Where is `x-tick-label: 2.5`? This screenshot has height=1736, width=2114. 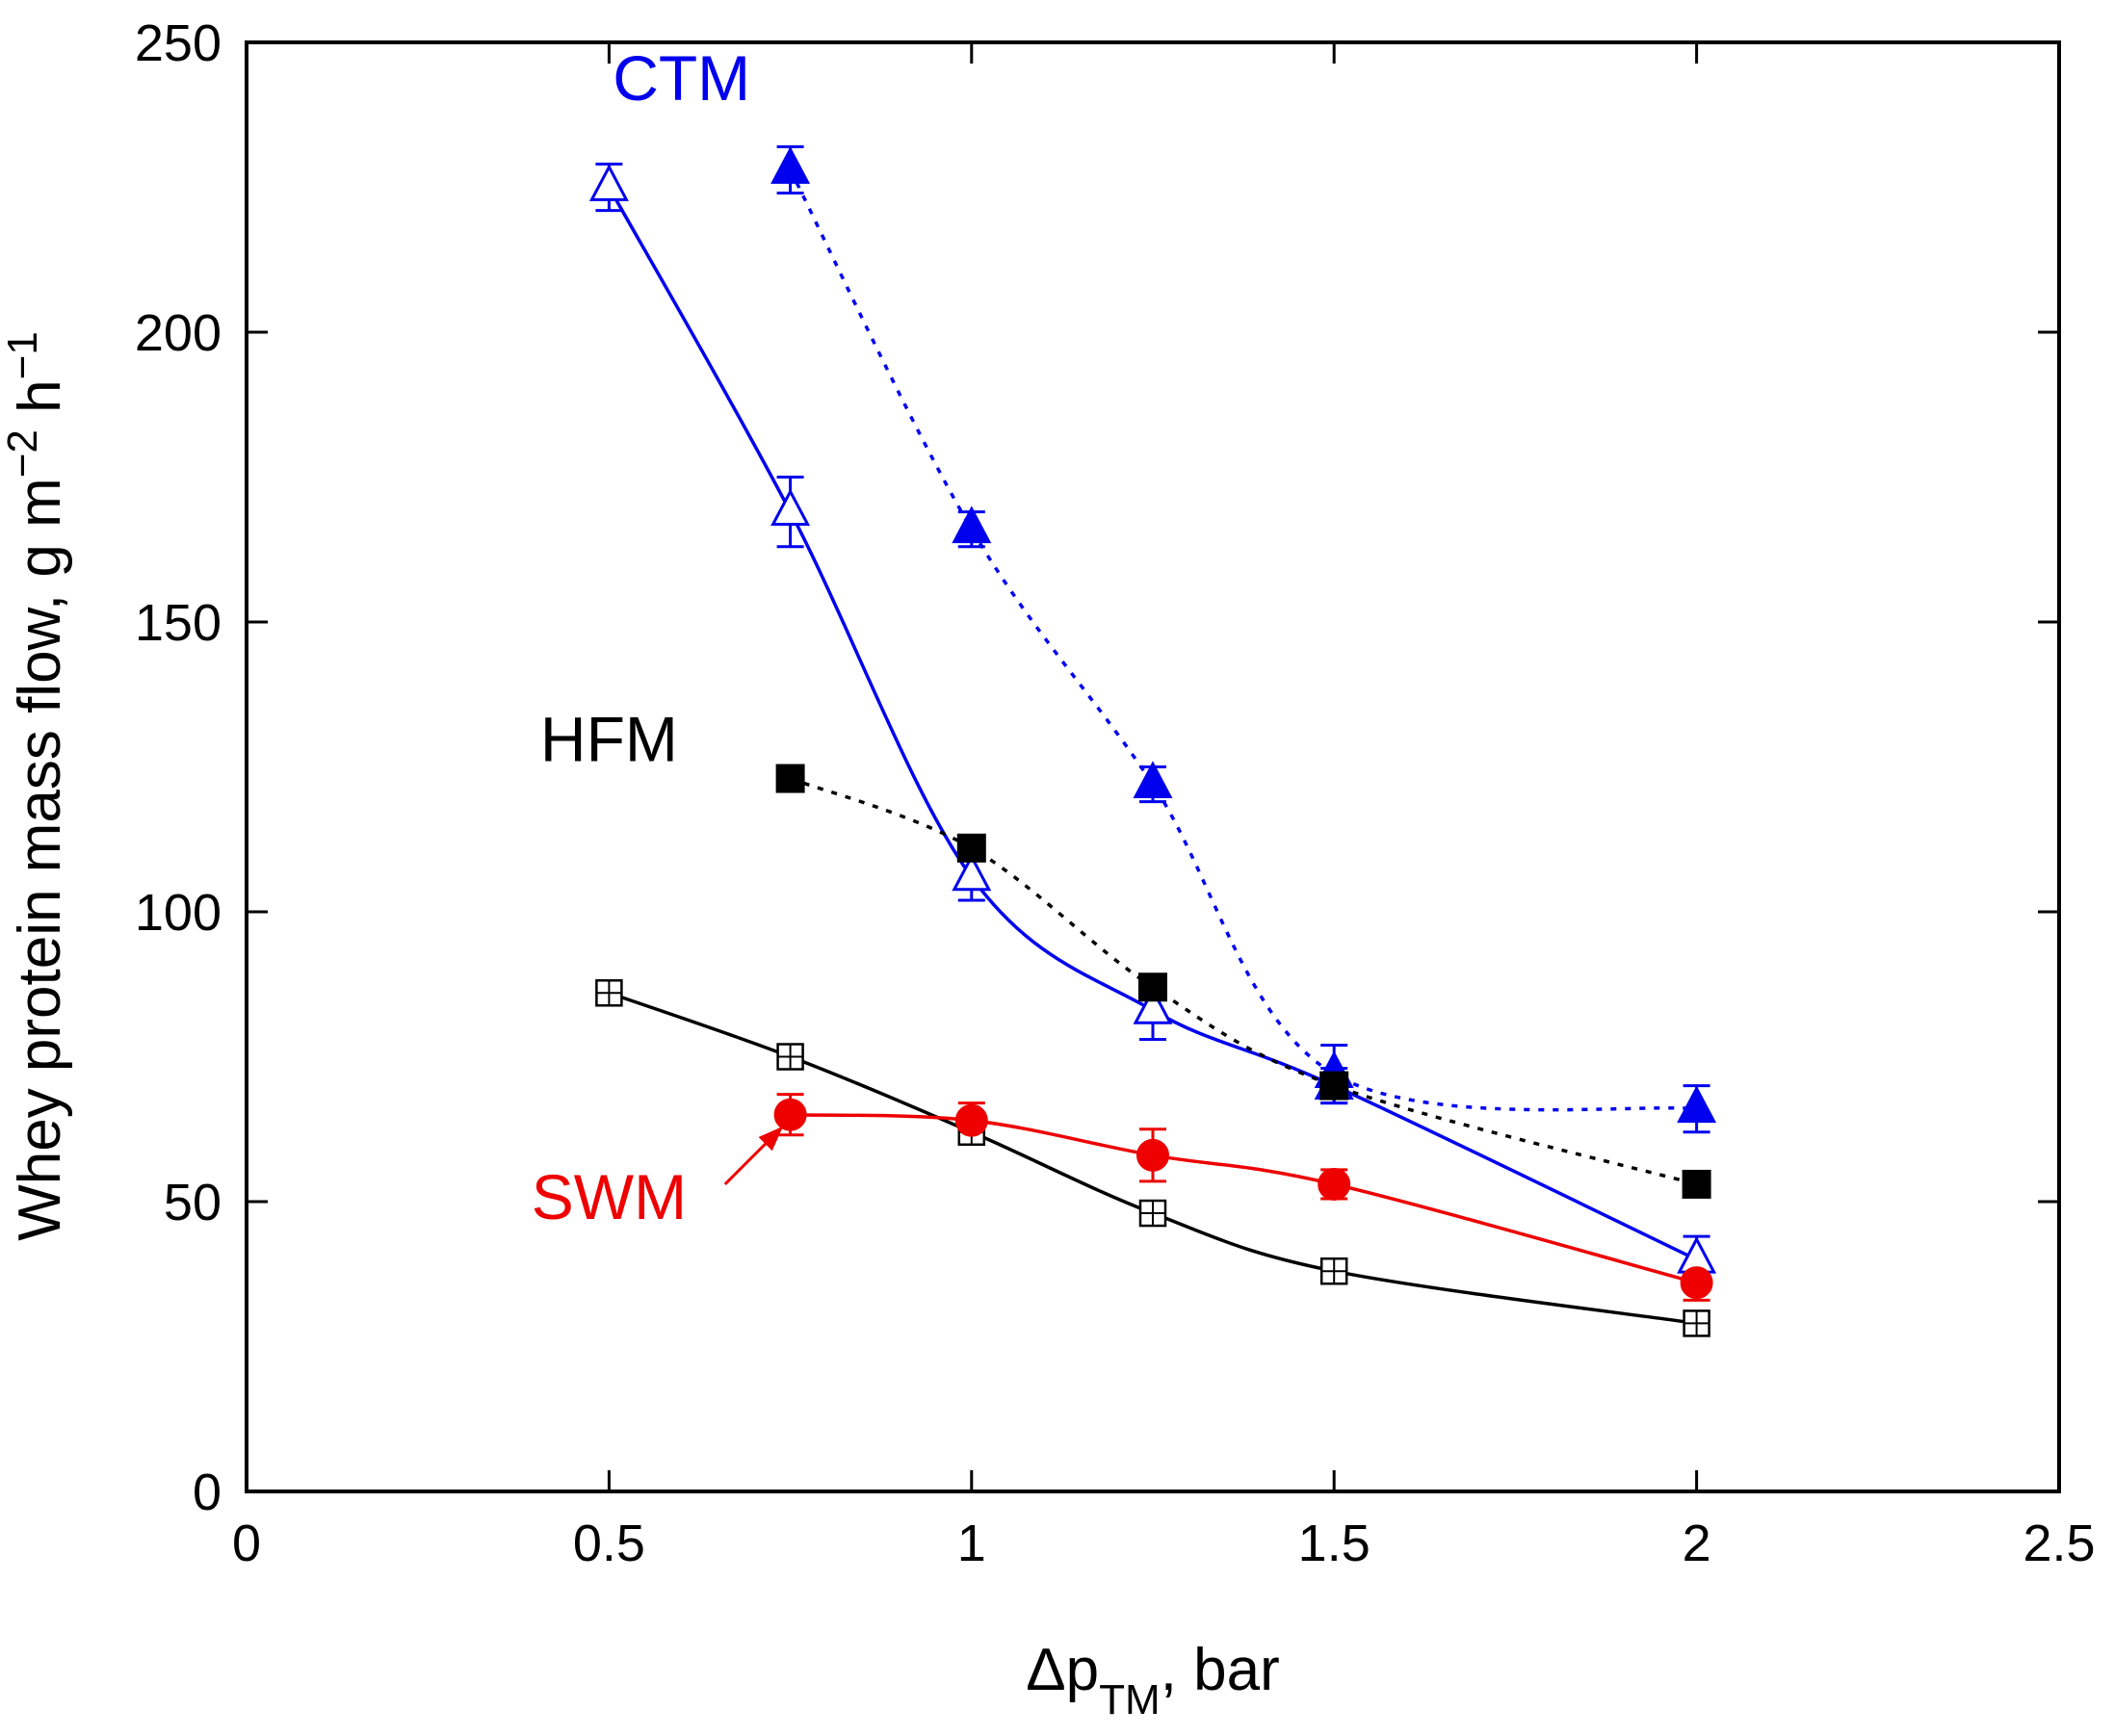
x-tick-label: 2.5 is located at coordinates (2059, 1543).